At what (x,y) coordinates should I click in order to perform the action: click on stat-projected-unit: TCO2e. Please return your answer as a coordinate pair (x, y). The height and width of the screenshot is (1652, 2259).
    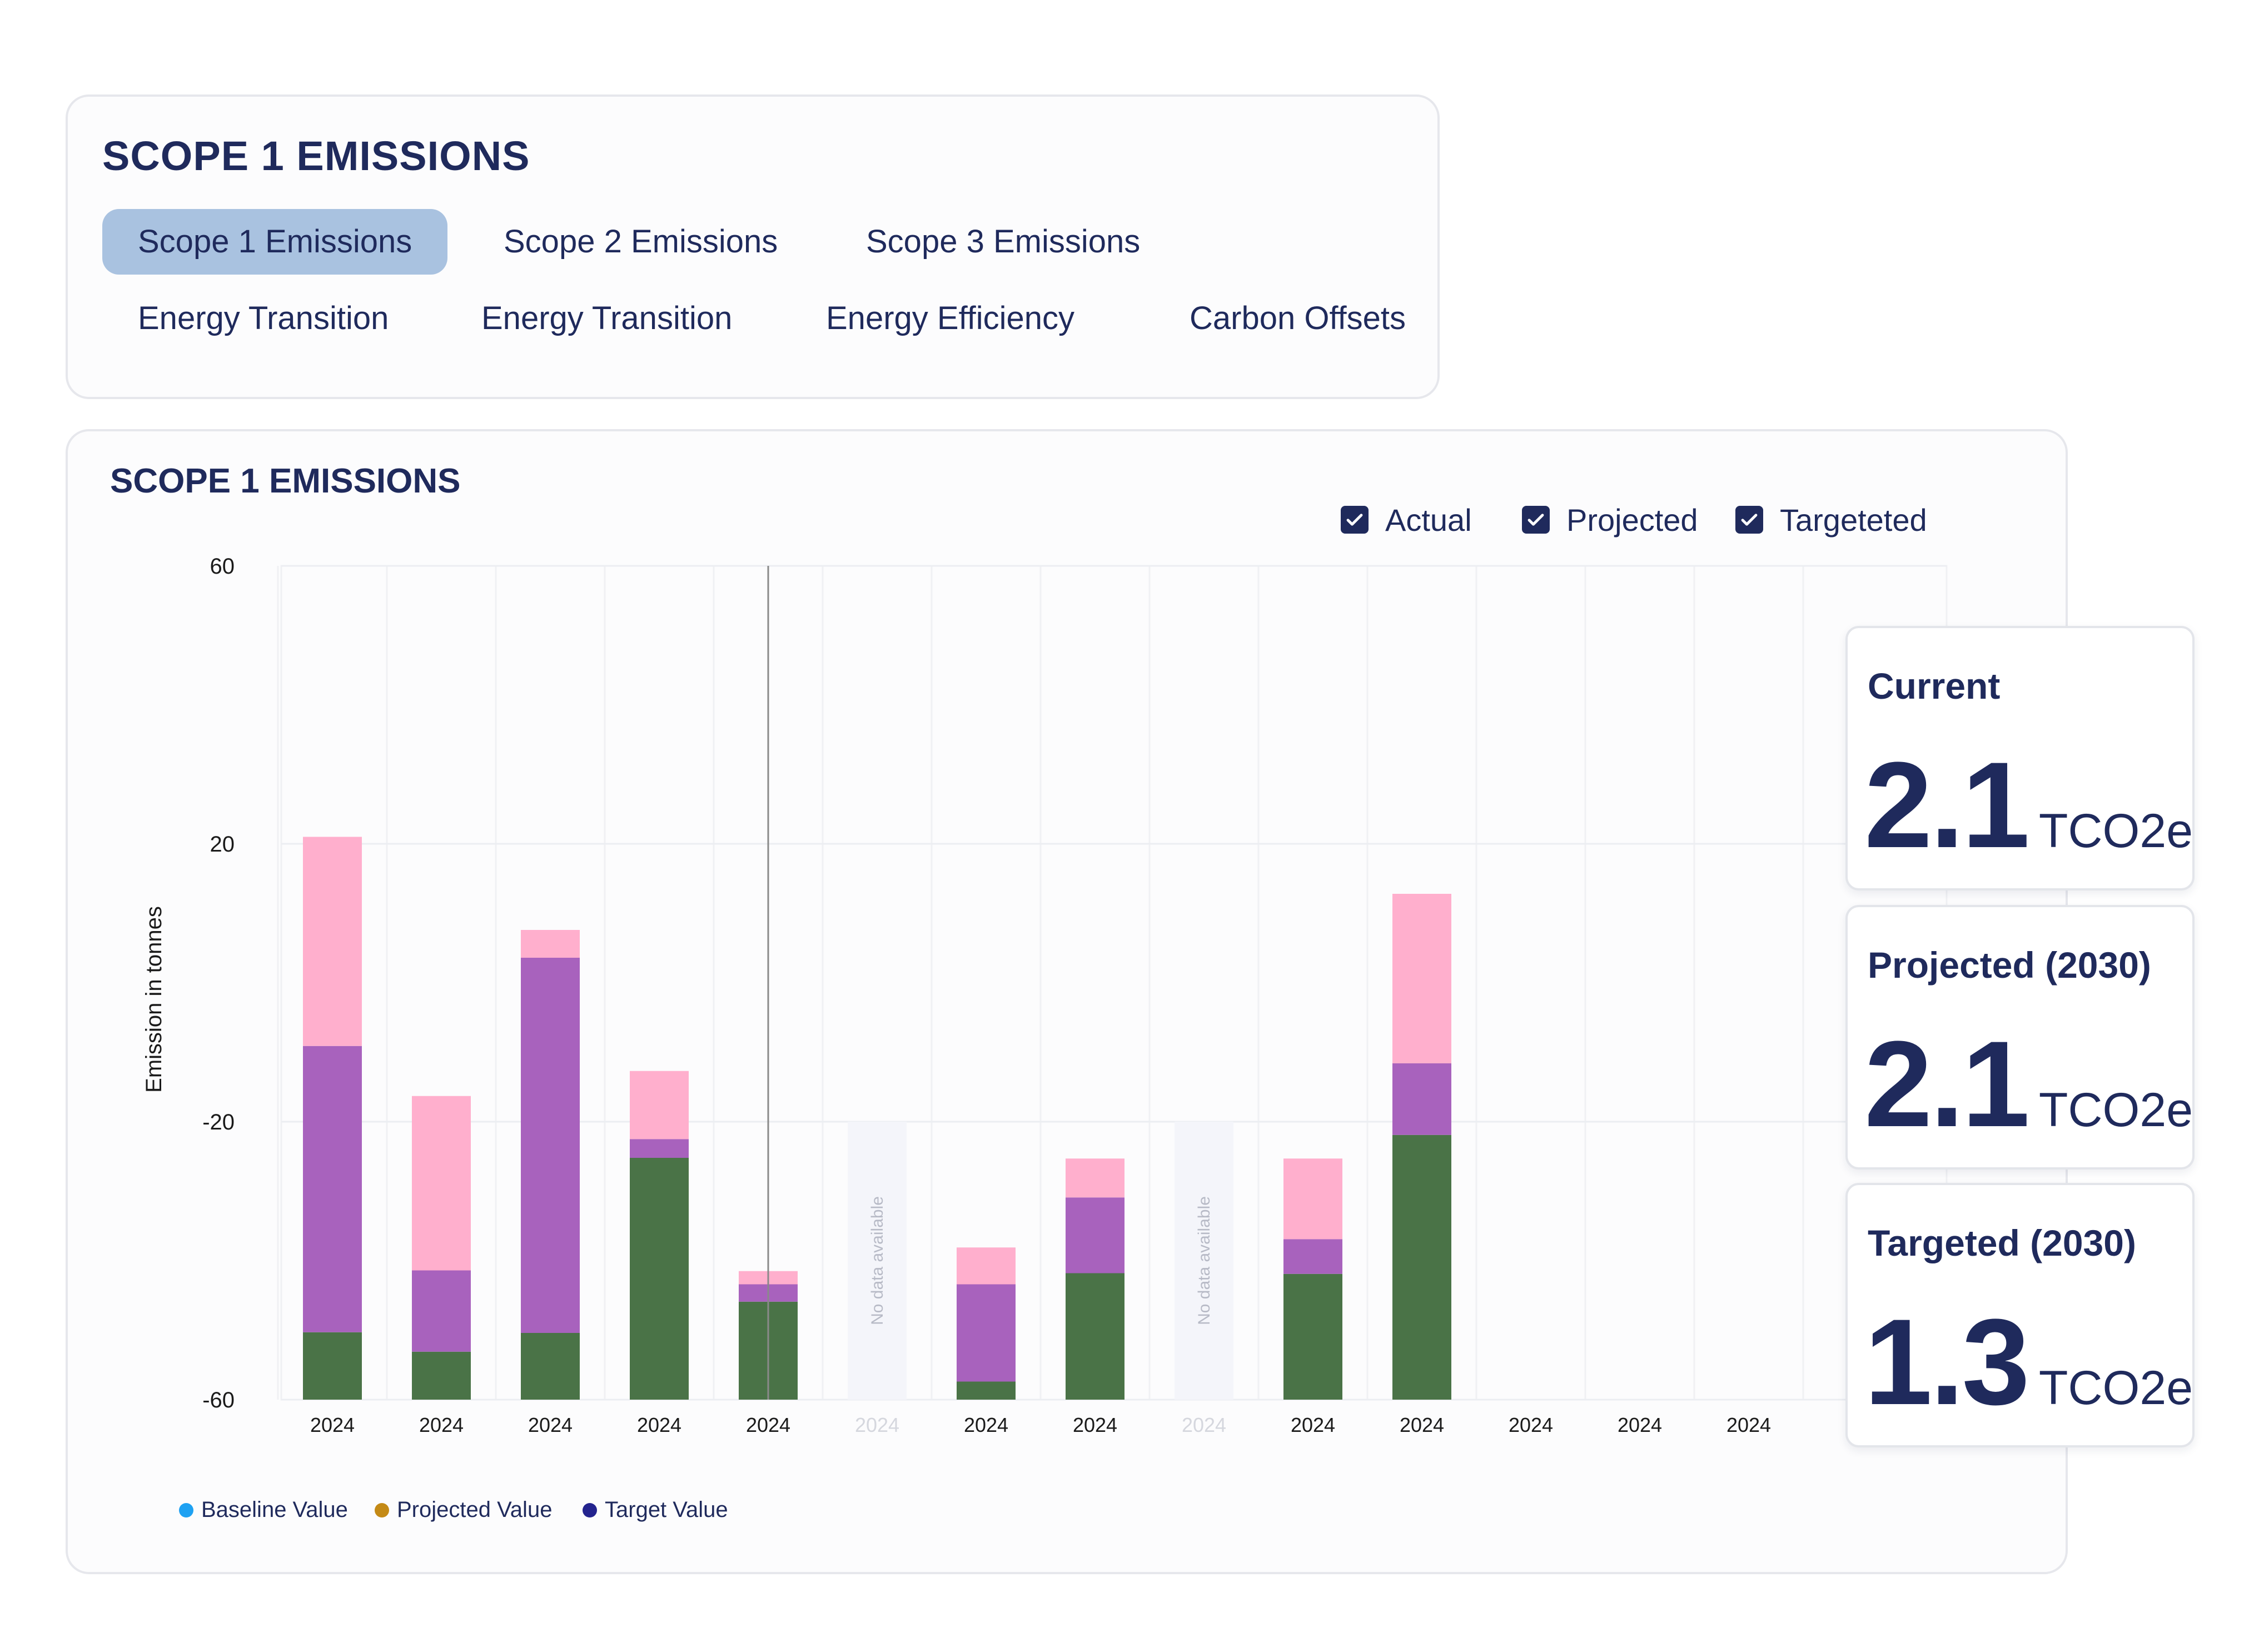
    Looking at the image, I should click on (2115, 1110).